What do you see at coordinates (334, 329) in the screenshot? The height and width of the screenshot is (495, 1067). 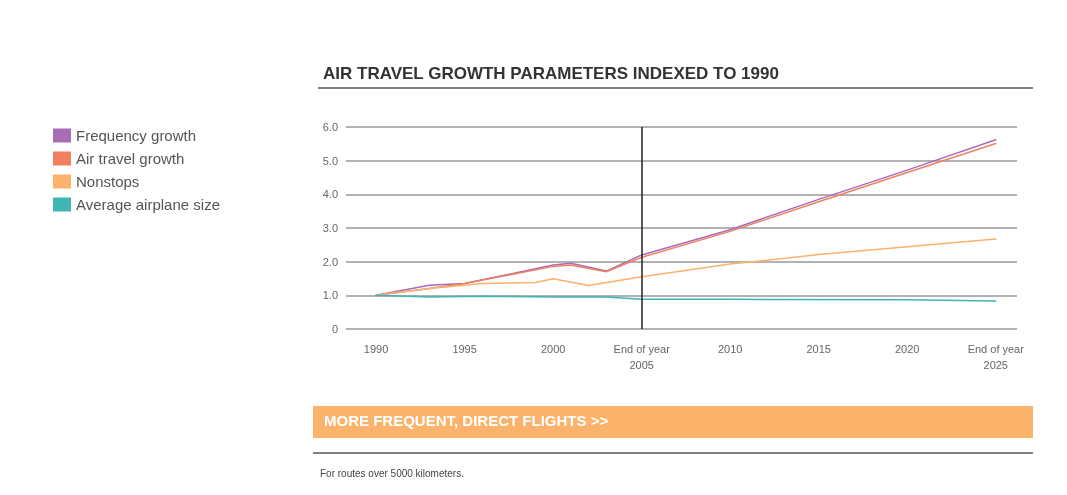 I see `y-tick-label: 0` at bounding box center [334, 329].